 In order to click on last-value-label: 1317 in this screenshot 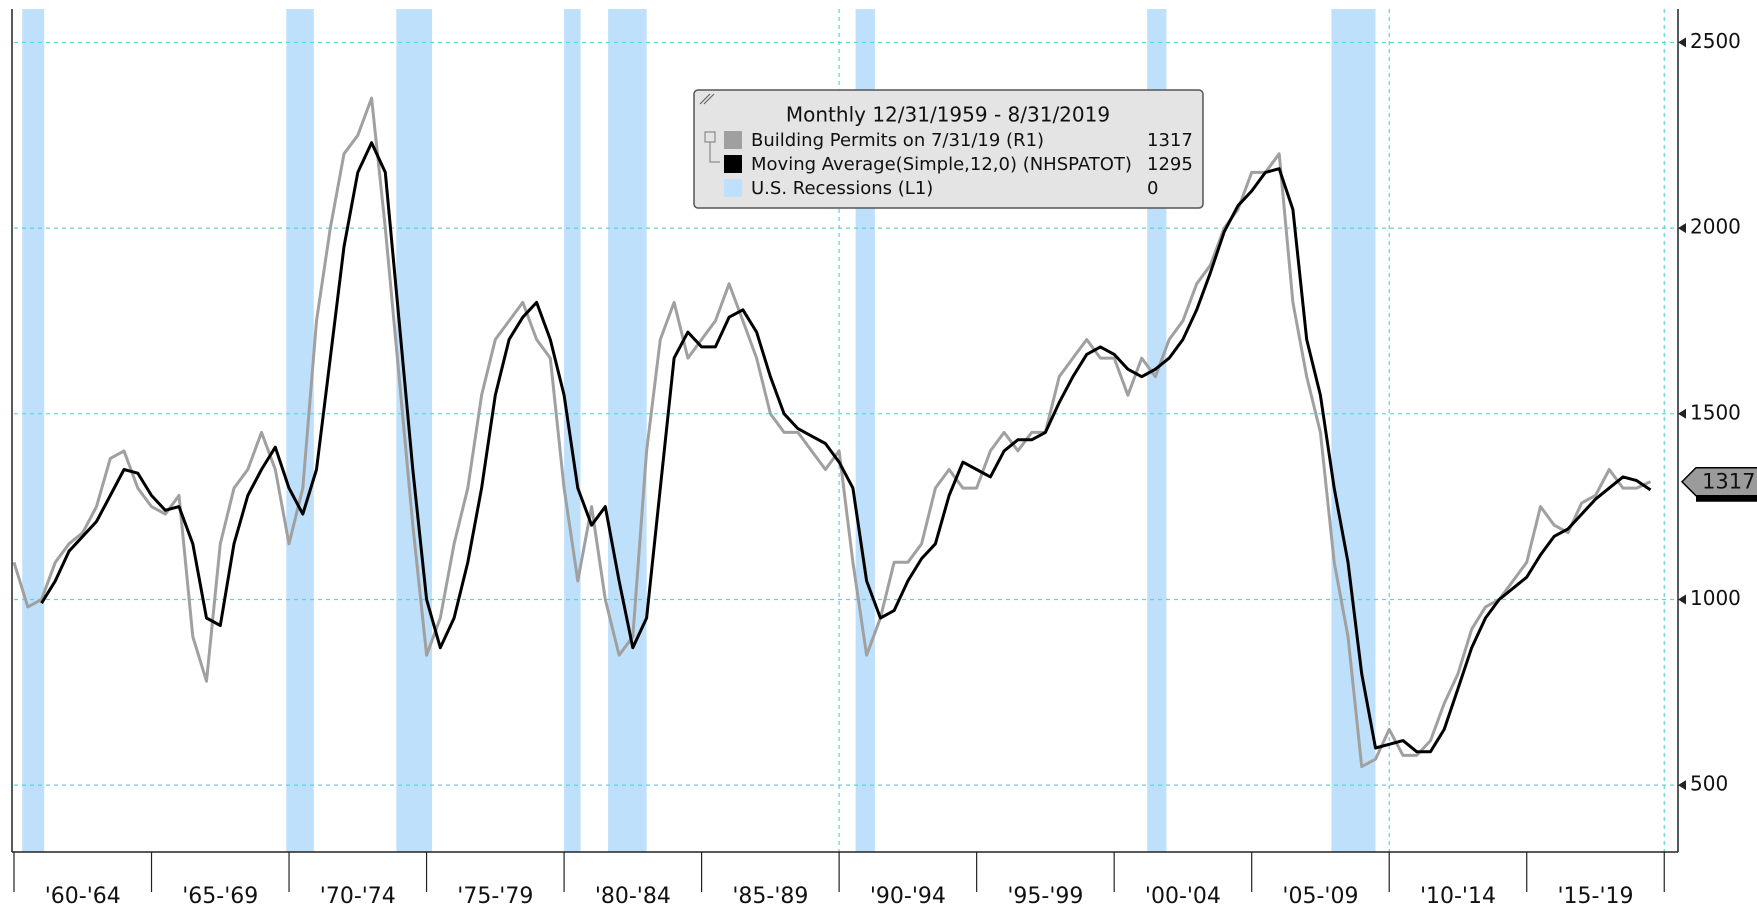, I will do `click(1728, 482)`.